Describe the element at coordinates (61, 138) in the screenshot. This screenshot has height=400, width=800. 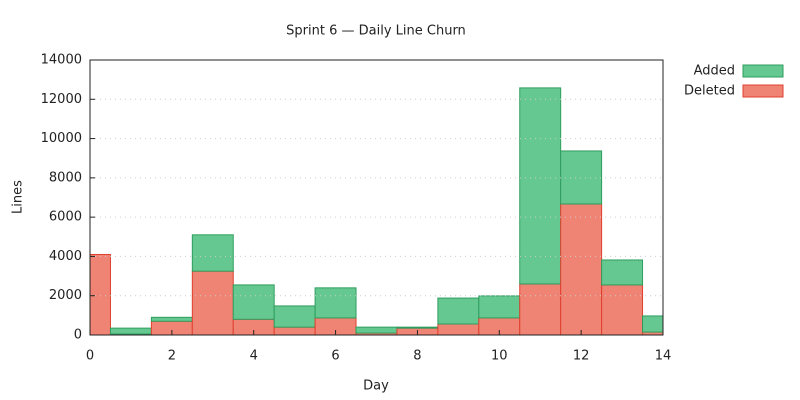
I see `y-tick-label: 10000` at that location.